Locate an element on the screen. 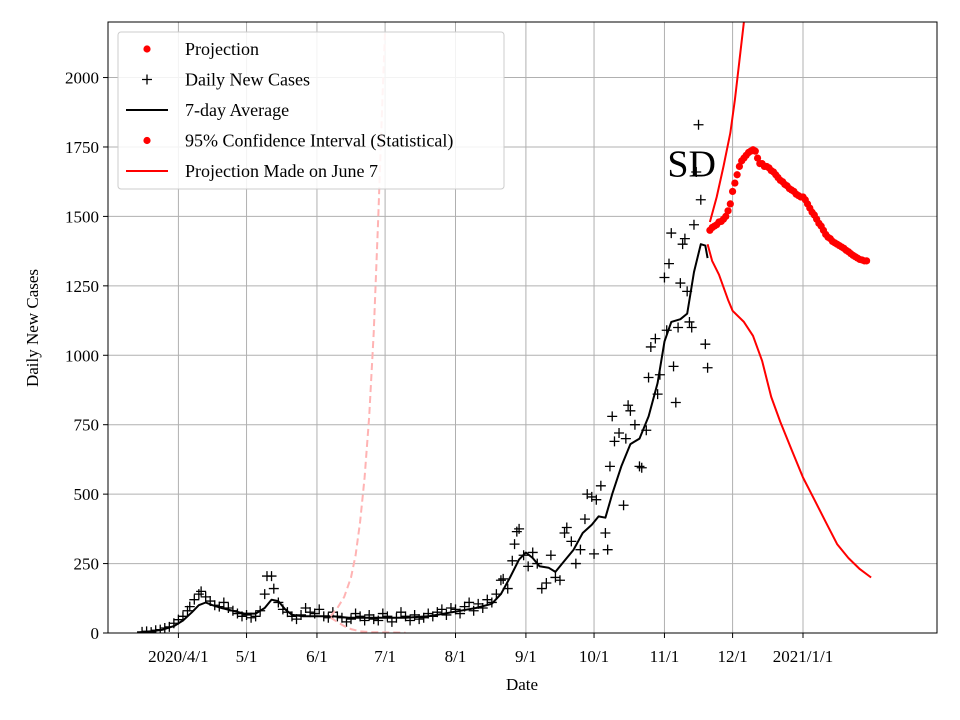  annotation-sd: SD is located at coordinates (691, 165).